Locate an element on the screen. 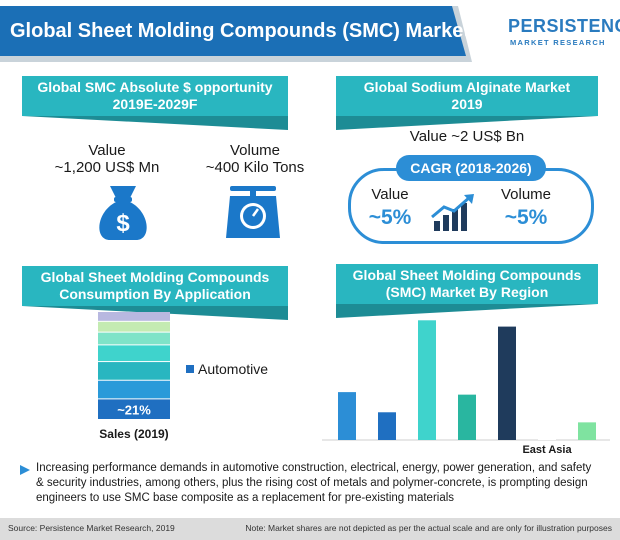 The height and width of the screenshot is (540, 620). alginate-title-line2: 2019 is located at coordinates (467, 104).